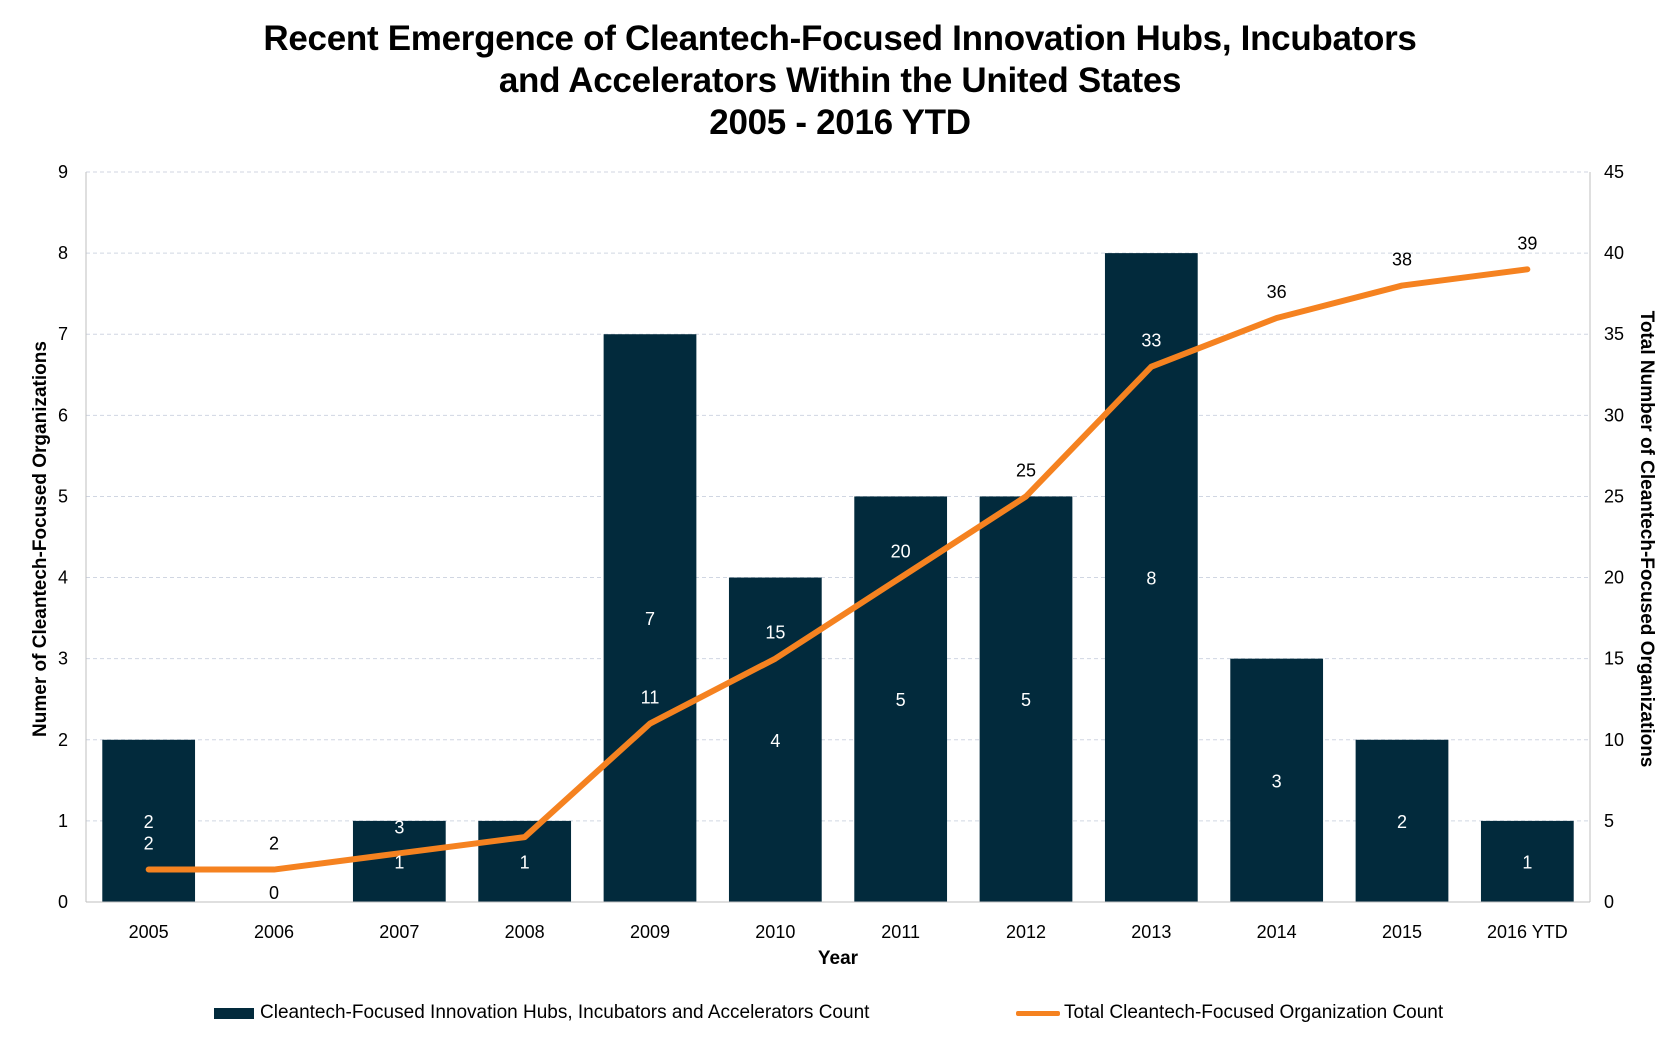 The height and width of the screenshot is (1039, 1680). I want to click on line-value-label: 15, so click(775, 633).